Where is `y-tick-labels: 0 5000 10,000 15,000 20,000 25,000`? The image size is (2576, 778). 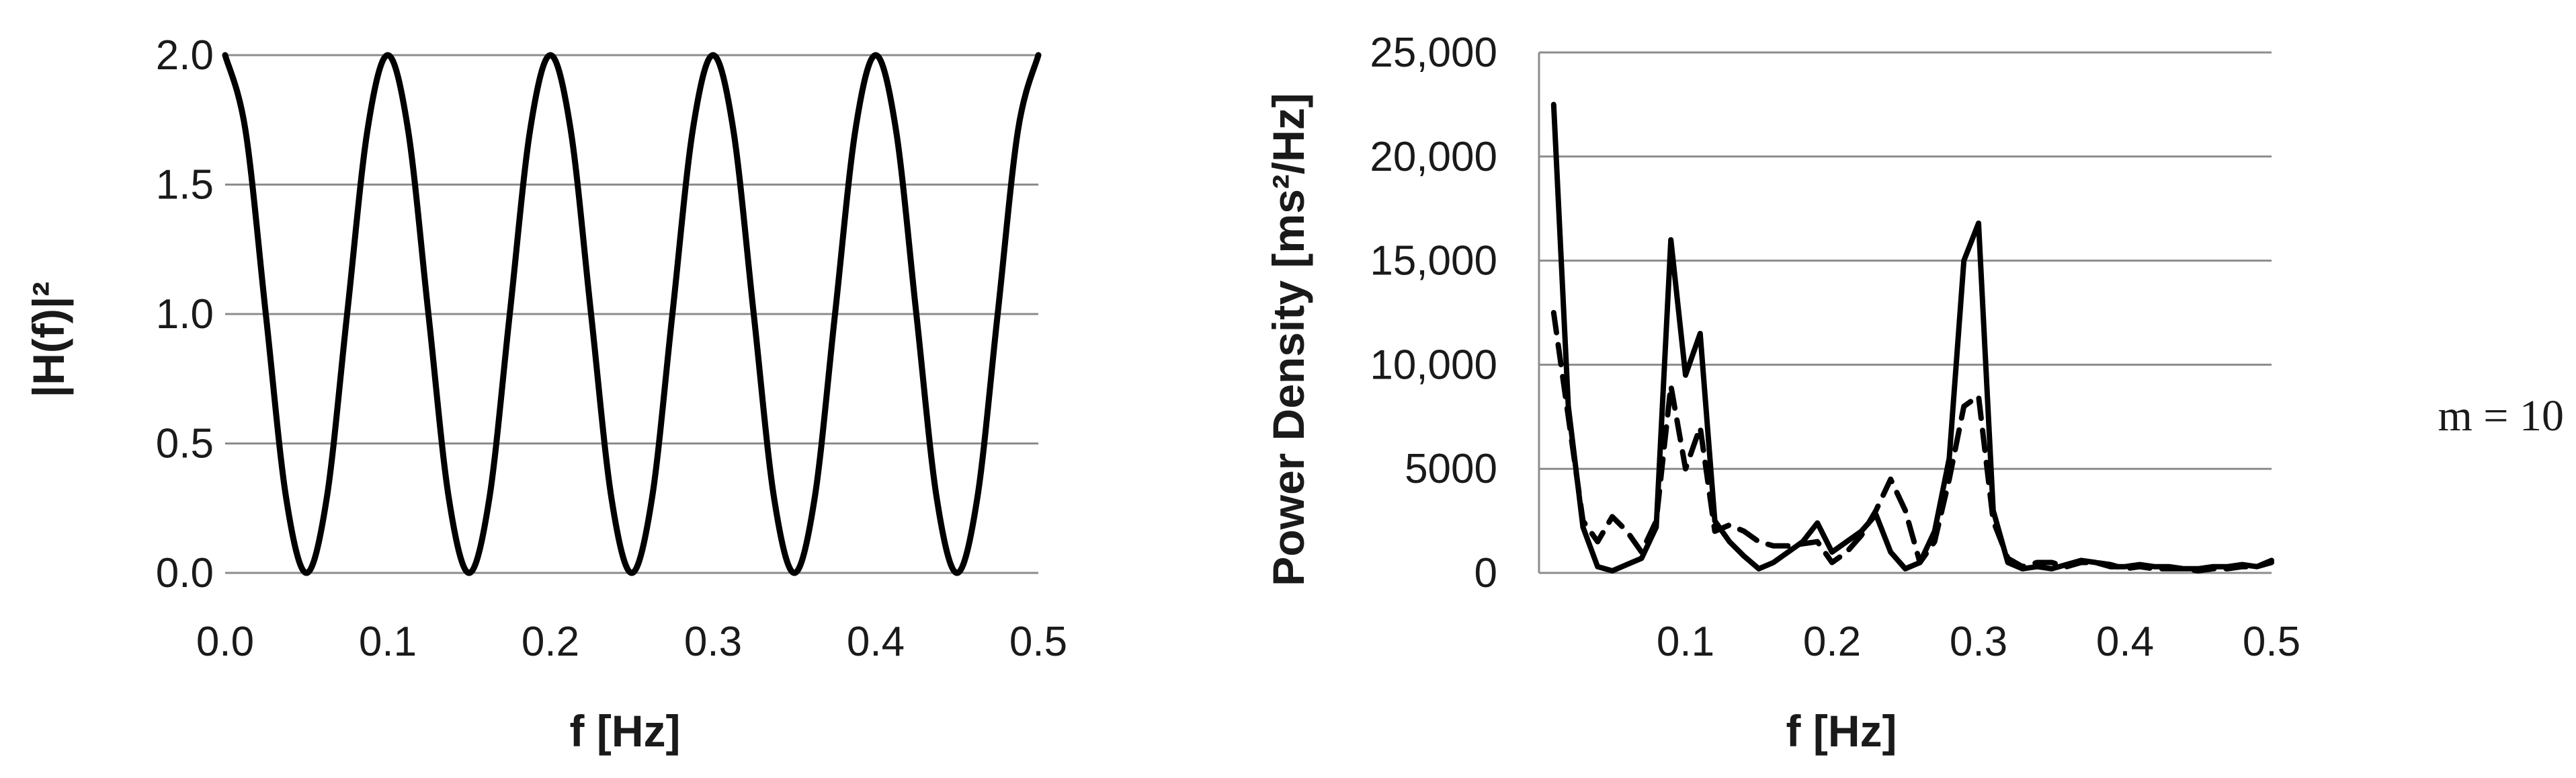 y-tick-labels: 0 5000 10,000 15,000 20,000 25,000 is located at coordinates (1433, 313).